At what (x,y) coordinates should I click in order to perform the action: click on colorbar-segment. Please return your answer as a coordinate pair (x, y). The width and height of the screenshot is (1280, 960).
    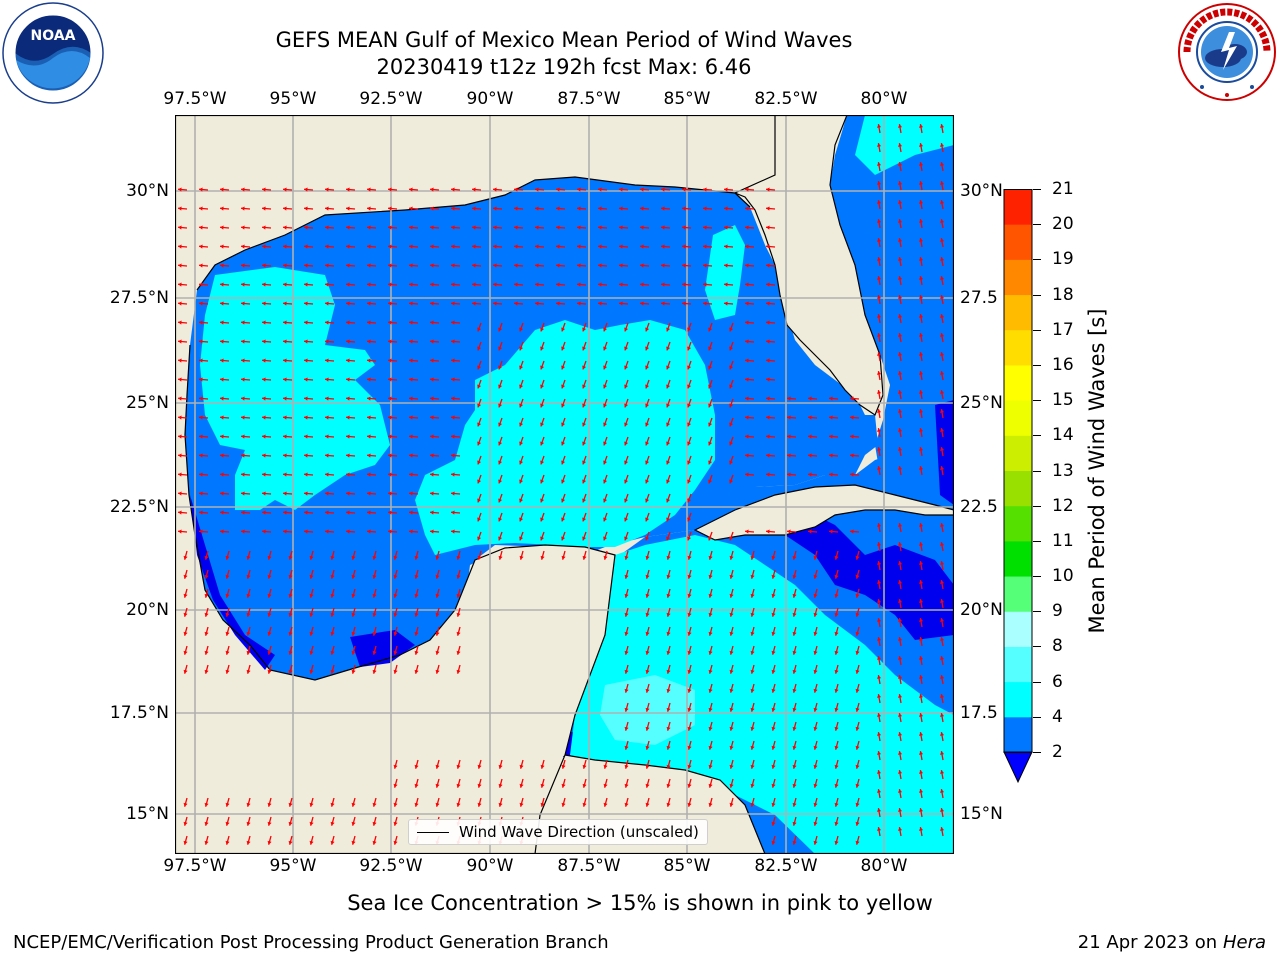
    Looking at the image, I should click on (1018, 418).